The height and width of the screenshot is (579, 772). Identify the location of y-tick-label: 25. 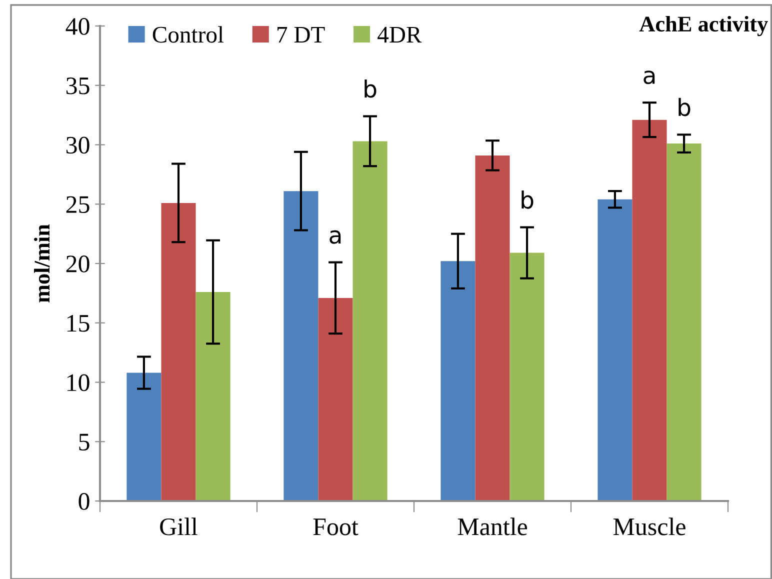
(78, 205).